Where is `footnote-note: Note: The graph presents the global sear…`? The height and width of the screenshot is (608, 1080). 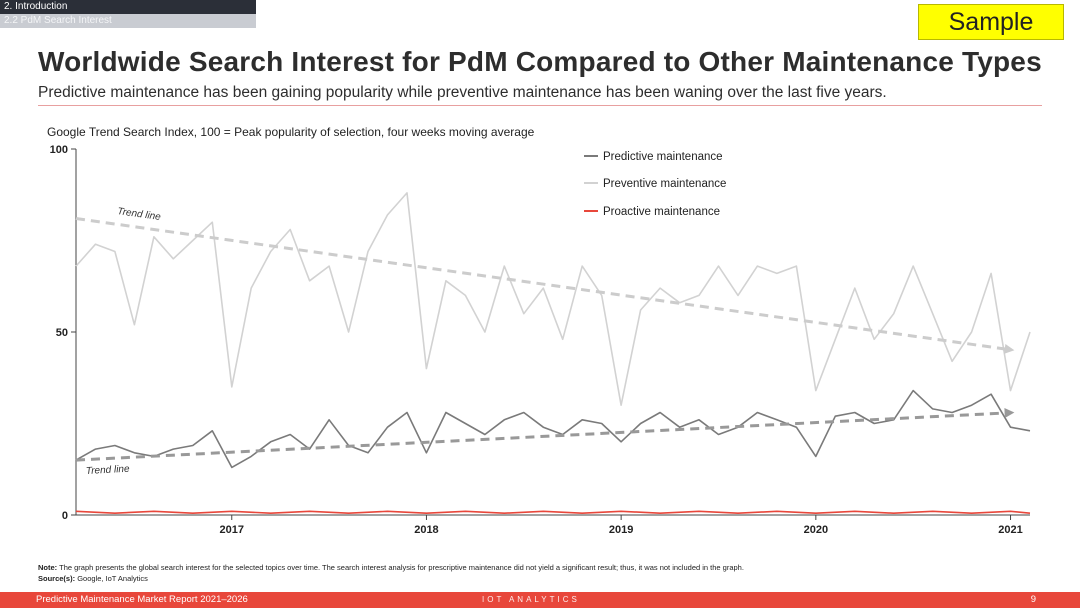 footnote-note: Note: The graph presents the global sear… is located at coordinates (391, 567).